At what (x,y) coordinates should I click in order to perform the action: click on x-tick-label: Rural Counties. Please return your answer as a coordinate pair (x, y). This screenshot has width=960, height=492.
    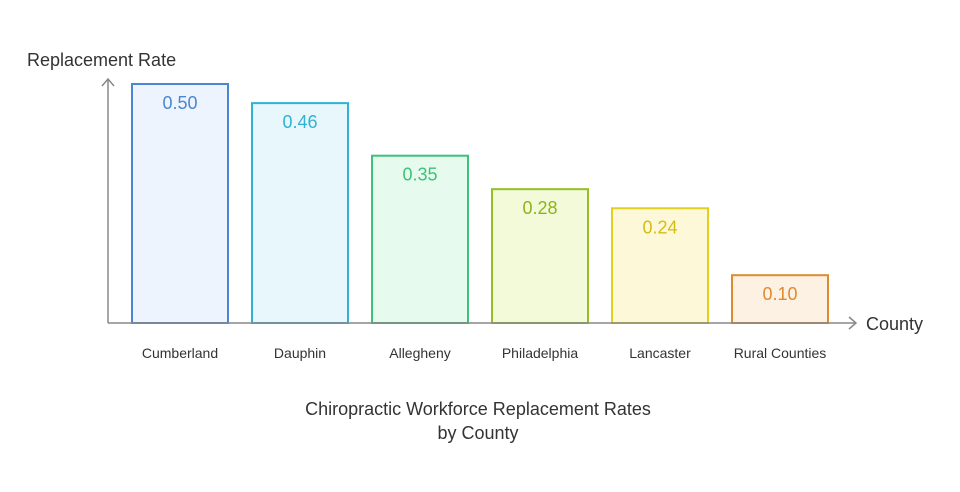
    Looking at the image, I should click on (780, 353).